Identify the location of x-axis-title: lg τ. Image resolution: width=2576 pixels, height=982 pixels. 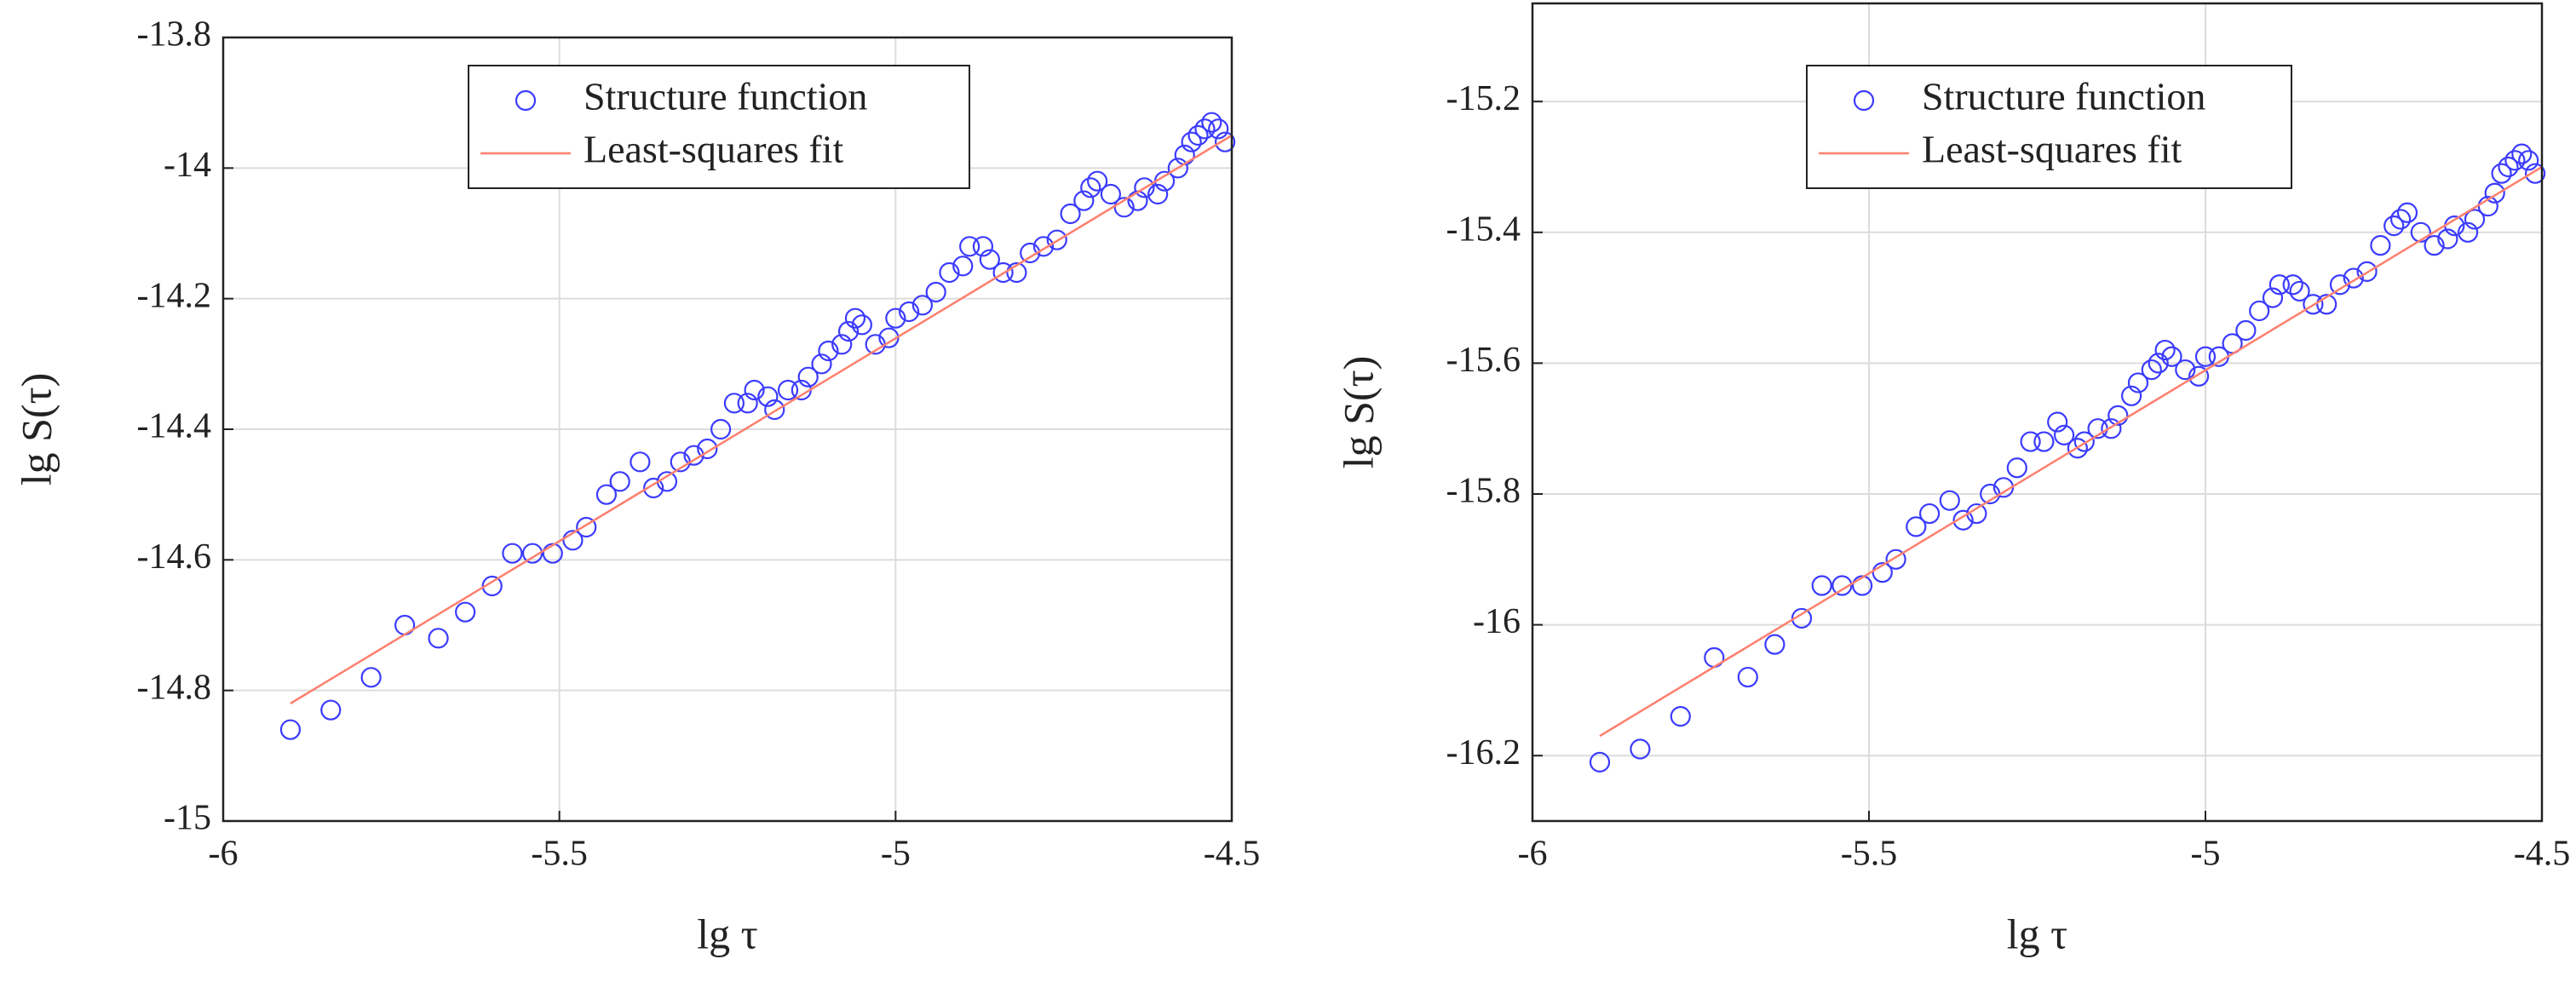
(727, 933).